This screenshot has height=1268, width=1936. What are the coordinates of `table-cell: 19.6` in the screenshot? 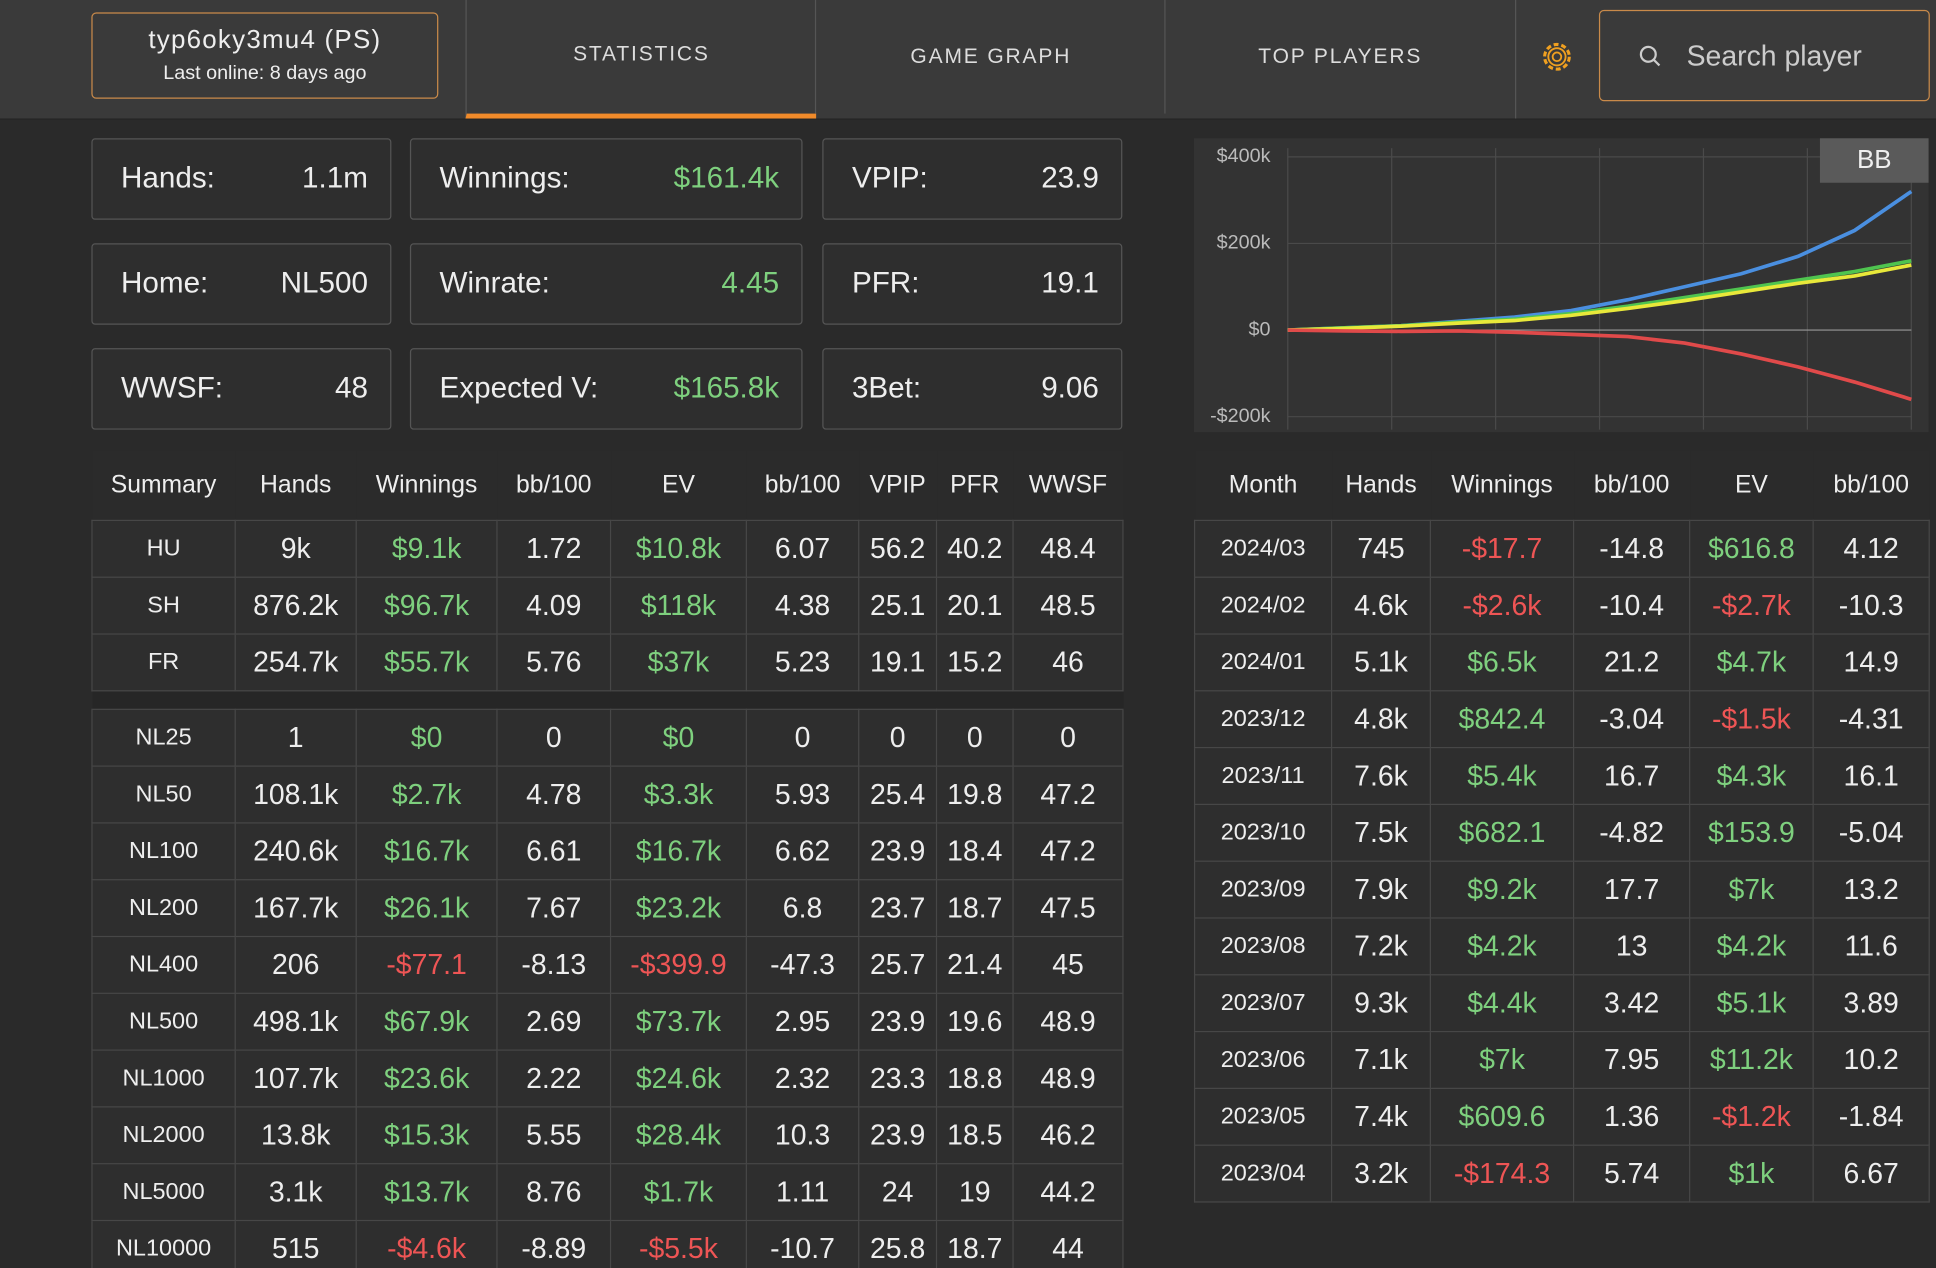 It's located at (974, 1021).